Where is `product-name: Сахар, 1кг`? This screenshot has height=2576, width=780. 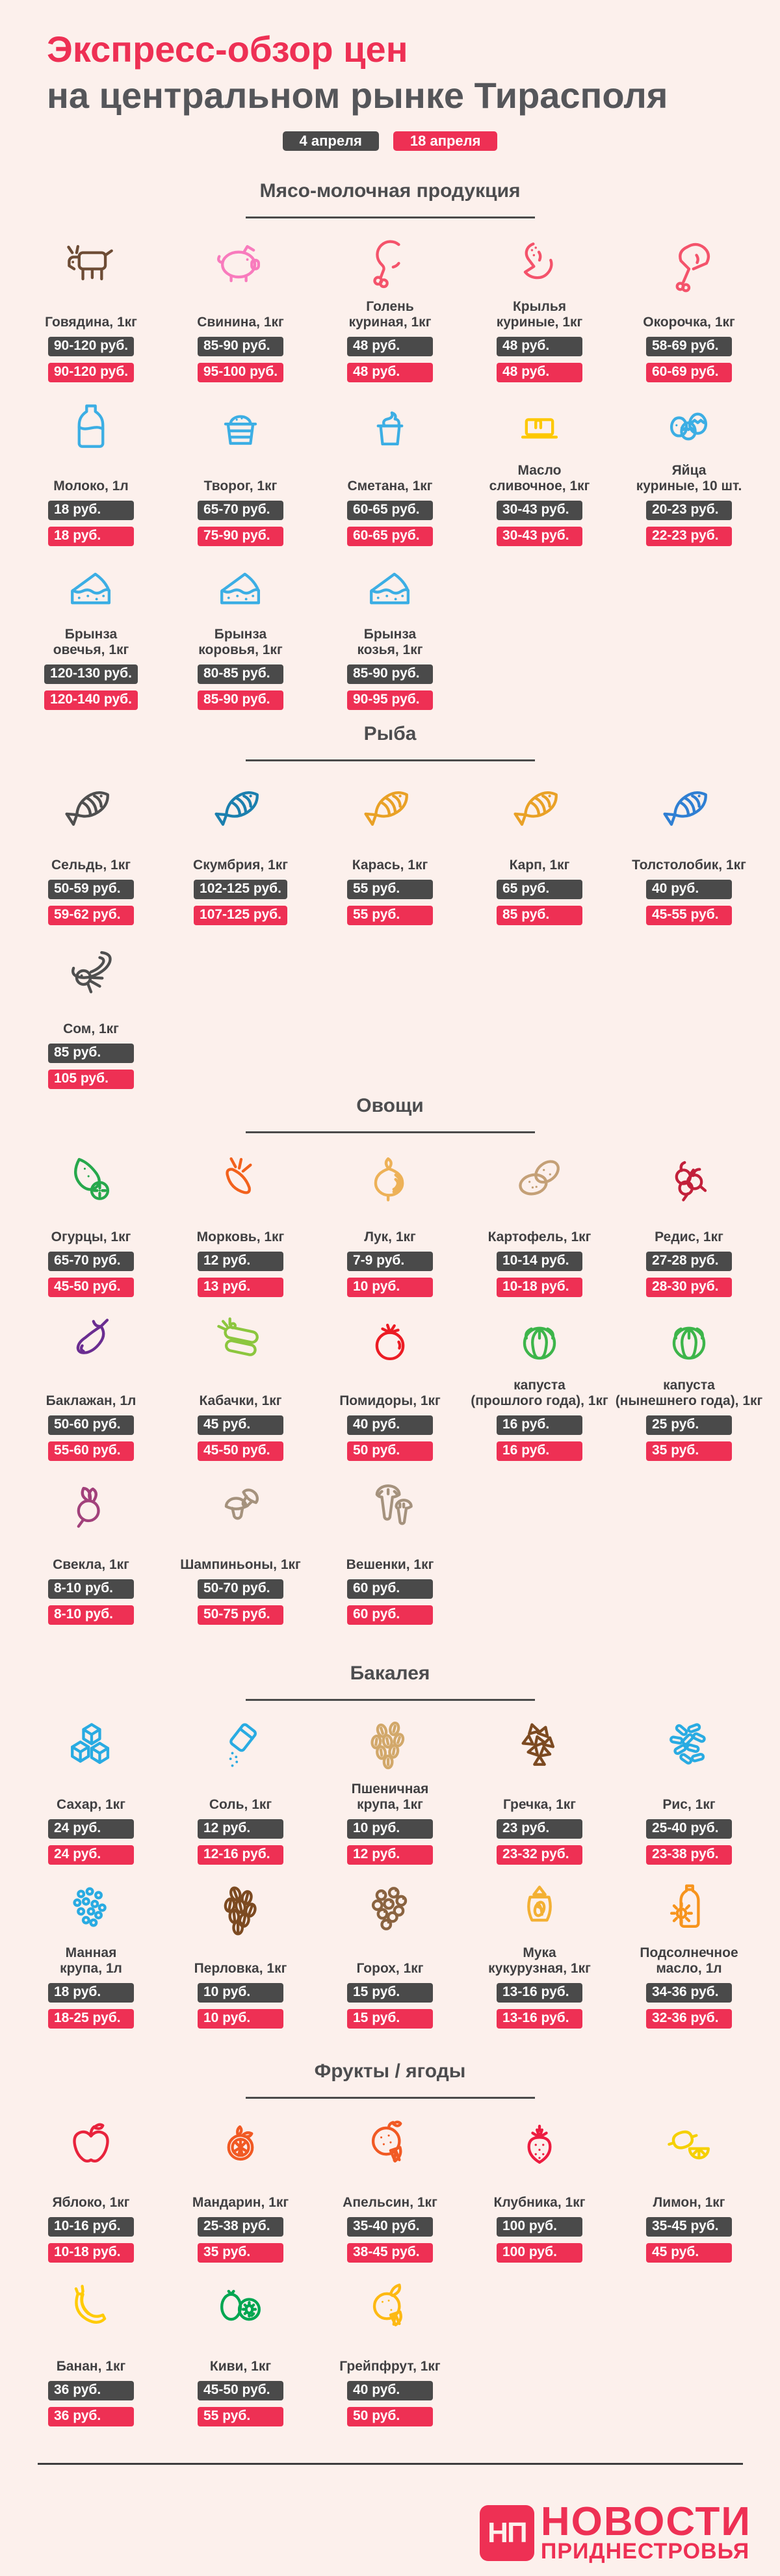
product-name: Сахар, 1кг is located at coordinates (91, 1805).